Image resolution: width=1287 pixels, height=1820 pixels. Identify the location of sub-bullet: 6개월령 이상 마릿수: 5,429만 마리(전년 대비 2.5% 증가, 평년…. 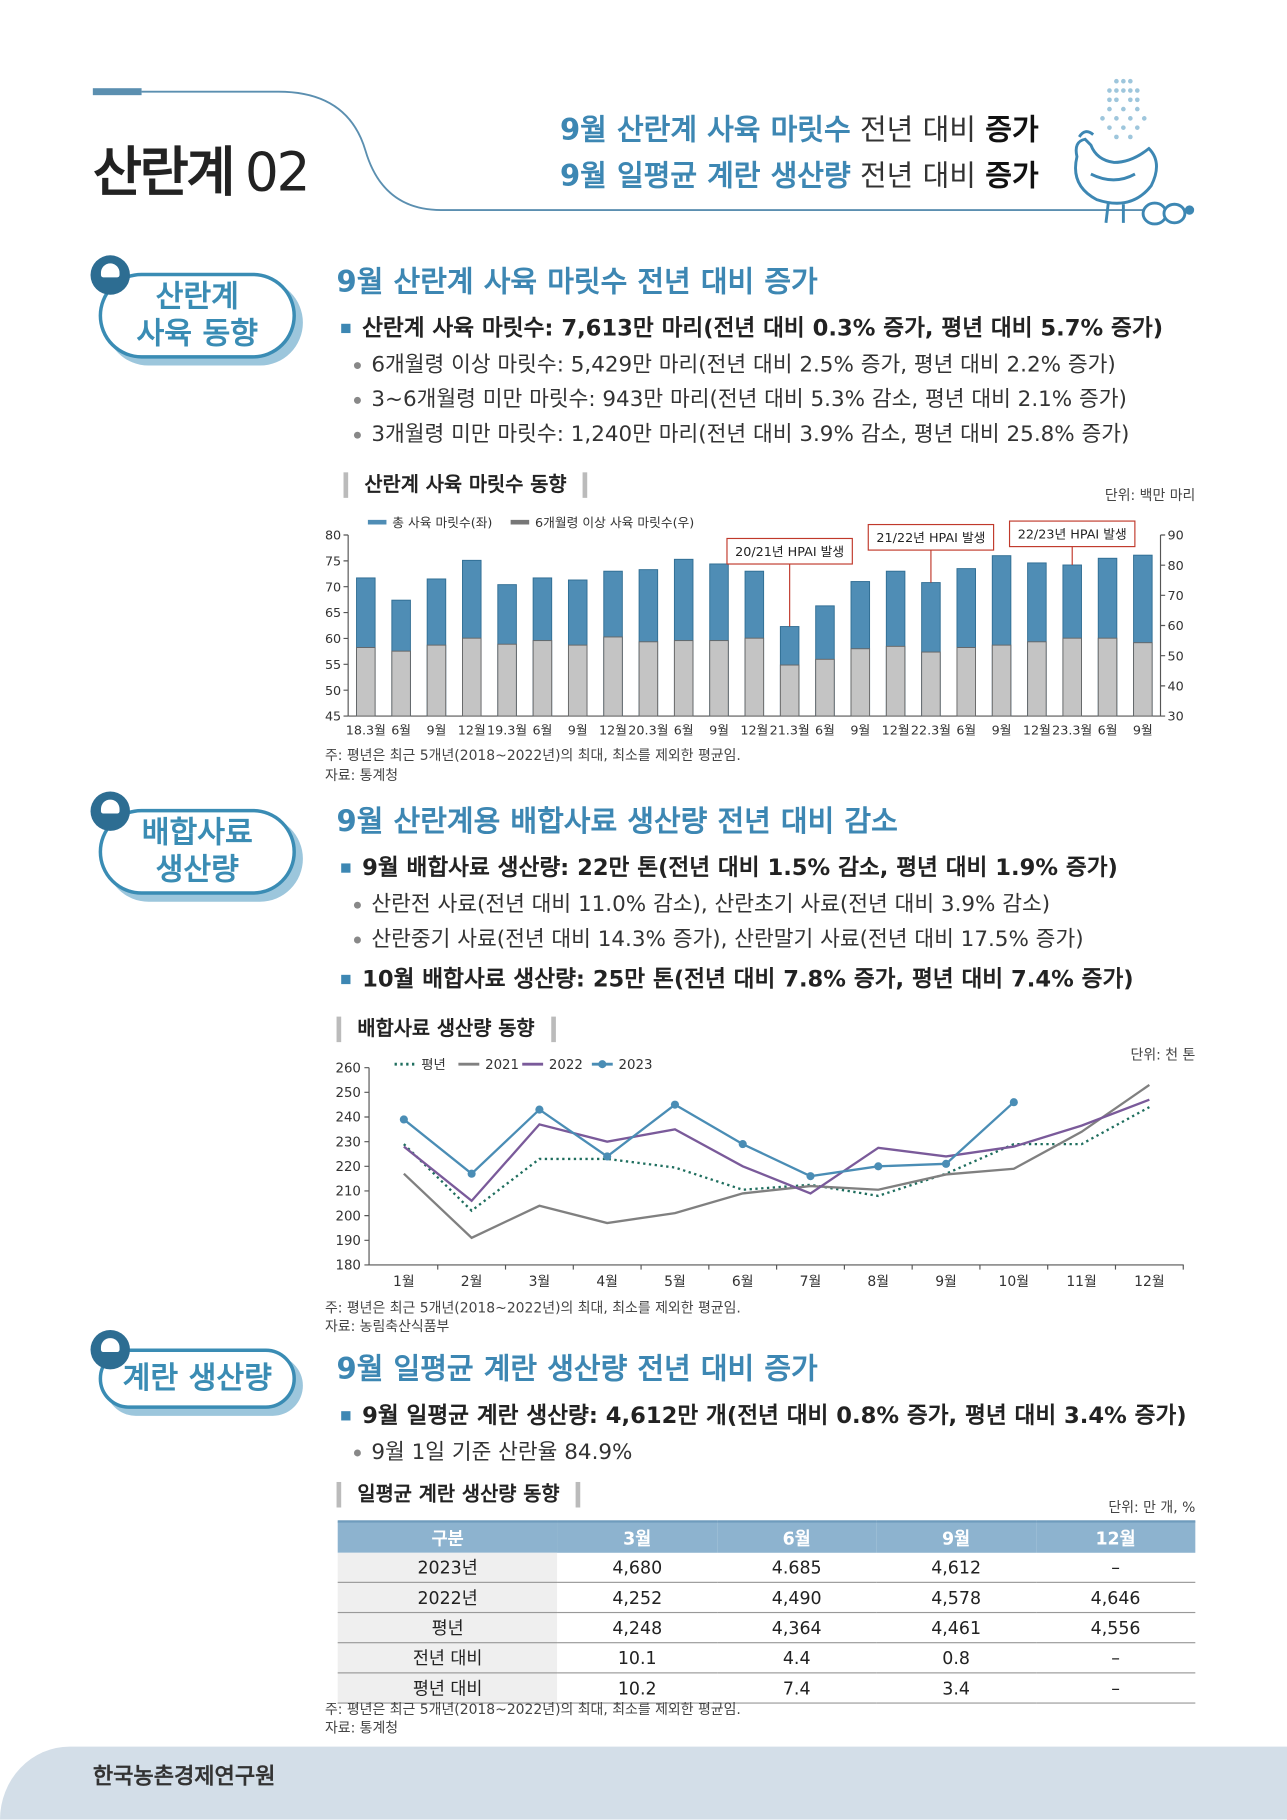
(778, 365).